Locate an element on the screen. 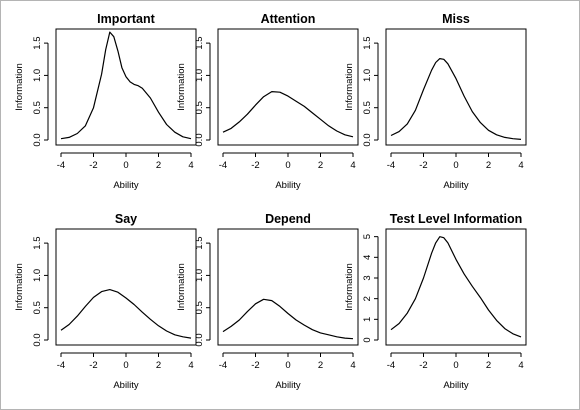 This screenshot has width=580, height=410. panel-2-y-tick-label: 1.0 is located at coordinates (199, 75).